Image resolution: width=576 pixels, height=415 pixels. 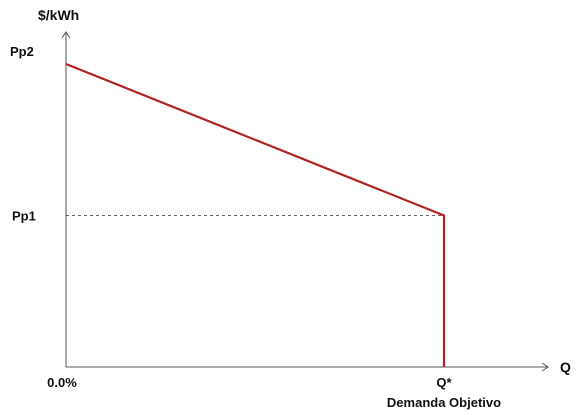 I want to click on y-tick-label-pp1: Pp1, so click(x=24, y=216).